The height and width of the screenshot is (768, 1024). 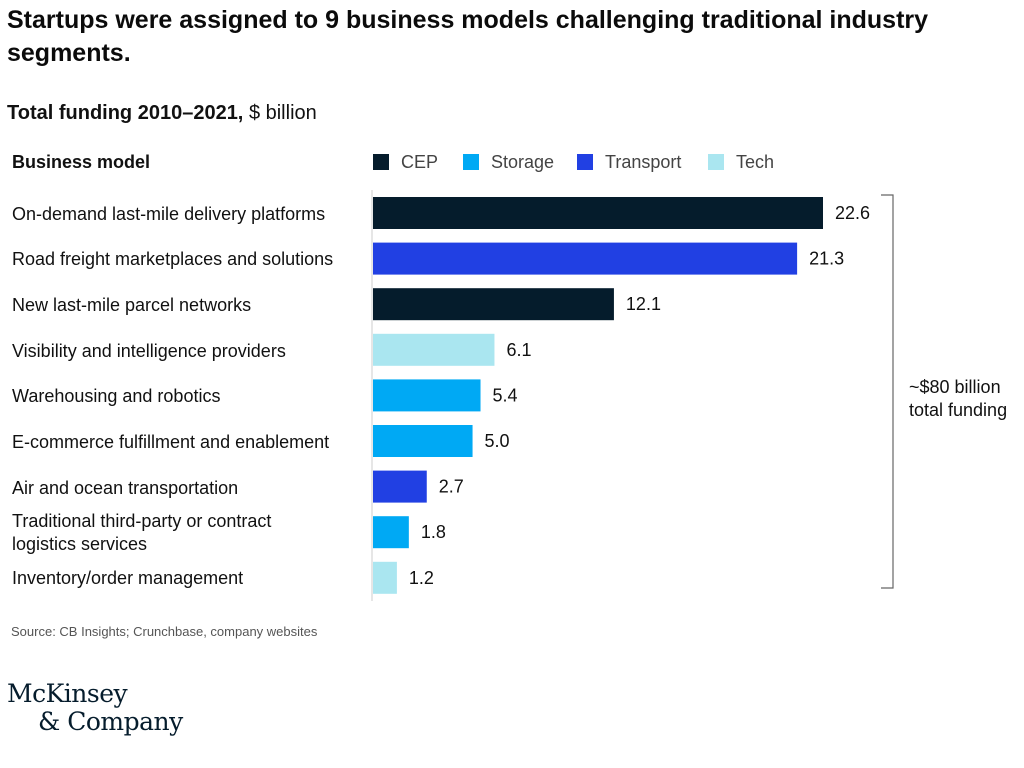 I want to click on legend-item-transport: Transport, so click(x=629, y=162).